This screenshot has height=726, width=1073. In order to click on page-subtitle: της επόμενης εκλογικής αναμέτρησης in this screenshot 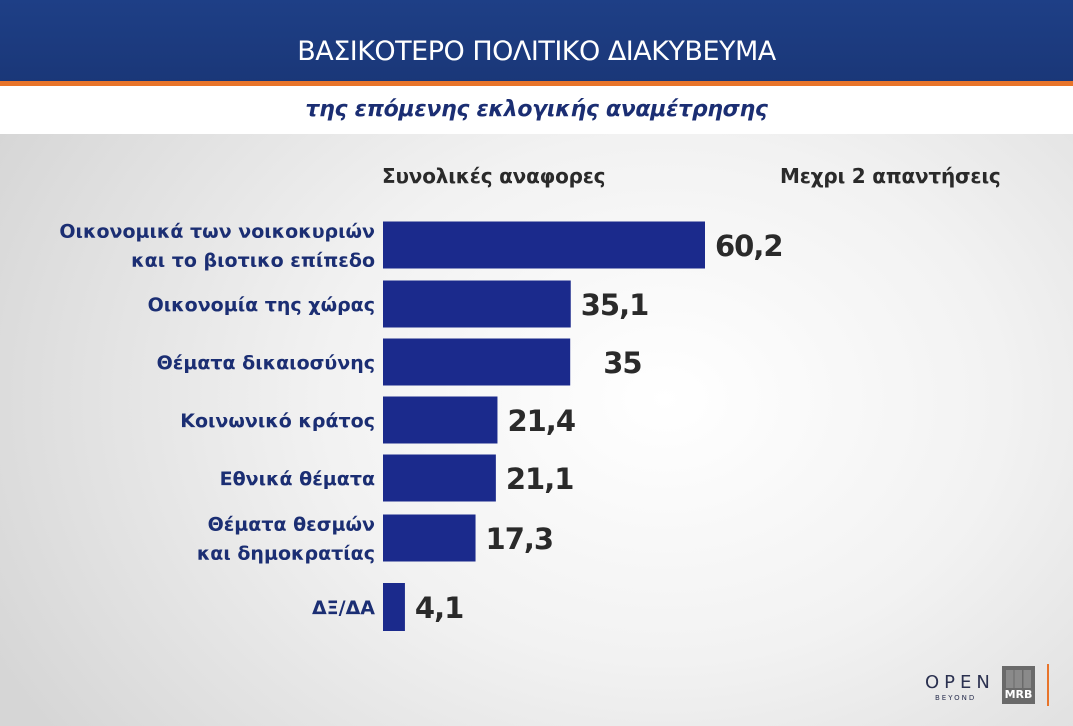, I will do `click(536, 109)`.